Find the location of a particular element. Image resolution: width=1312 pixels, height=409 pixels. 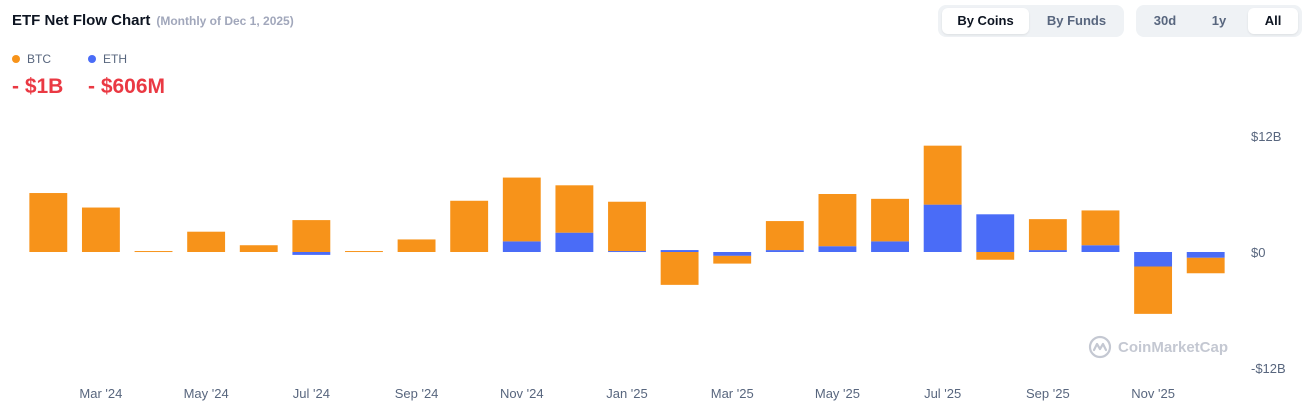

page-subtitle: (Monthly of Dec 1, 2025) is located at coordinates (225, 21).